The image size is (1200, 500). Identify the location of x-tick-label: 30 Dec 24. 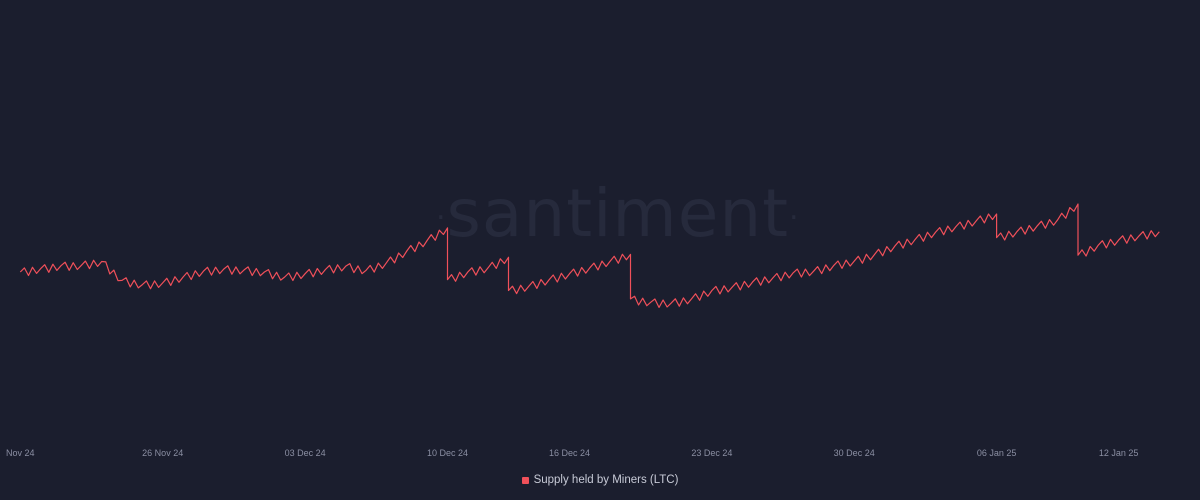
(854, 453).